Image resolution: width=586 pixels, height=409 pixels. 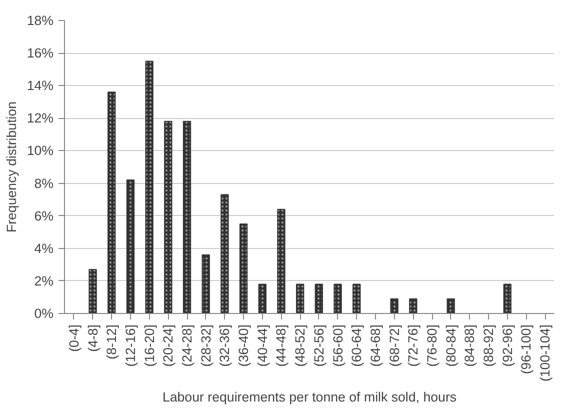 What do you see at coordinates (244, 345) in the screenshot?
I see `x-tick-label: (36-40]` at bounding box center [244, 345].